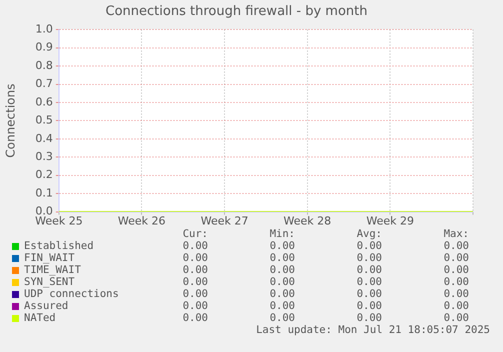 This screenshot has width=503, height=352. What do you see at coordinates (237, 12) in the screenshot?
I see `chart-title: Connections through firewall - by month` at bounding box center [237, 12].